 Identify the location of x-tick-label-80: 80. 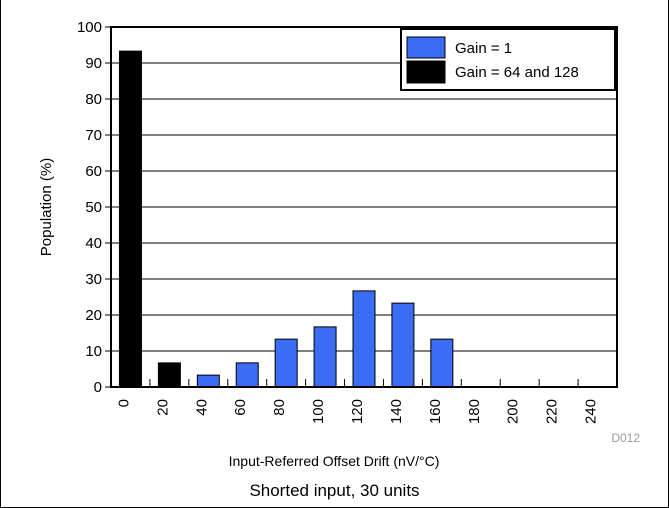
(279, 407).